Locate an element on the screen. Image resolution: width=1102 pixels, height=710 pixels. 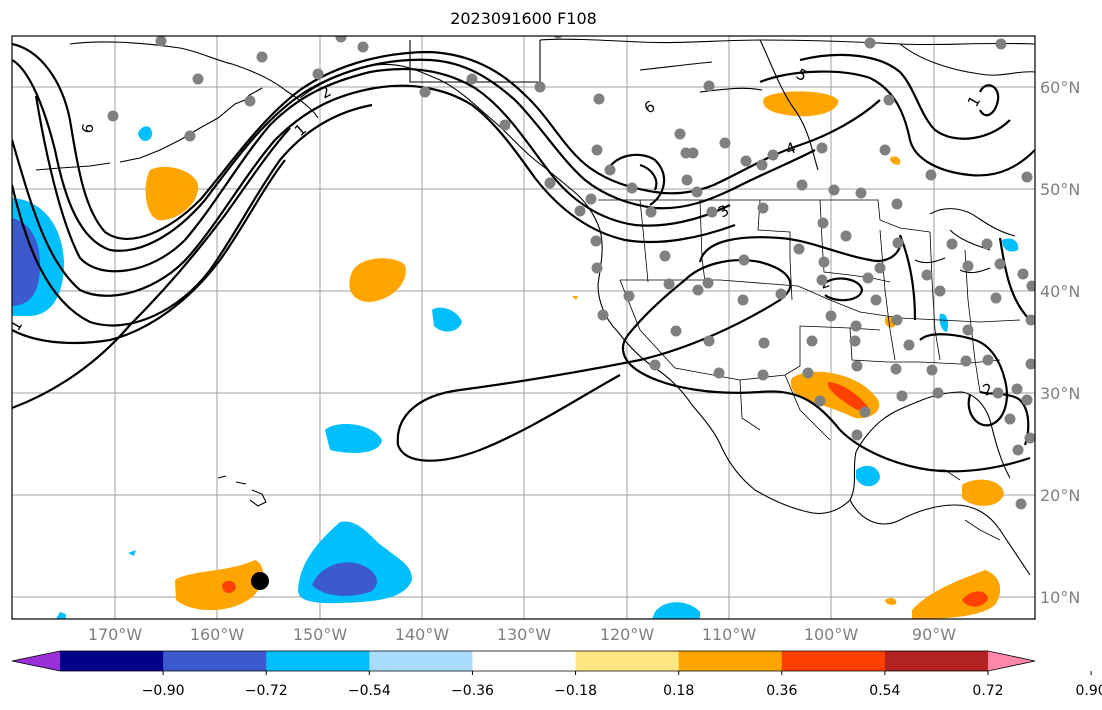
colorbar-tick-label: −0.90 is located at coordinates (163, 691).